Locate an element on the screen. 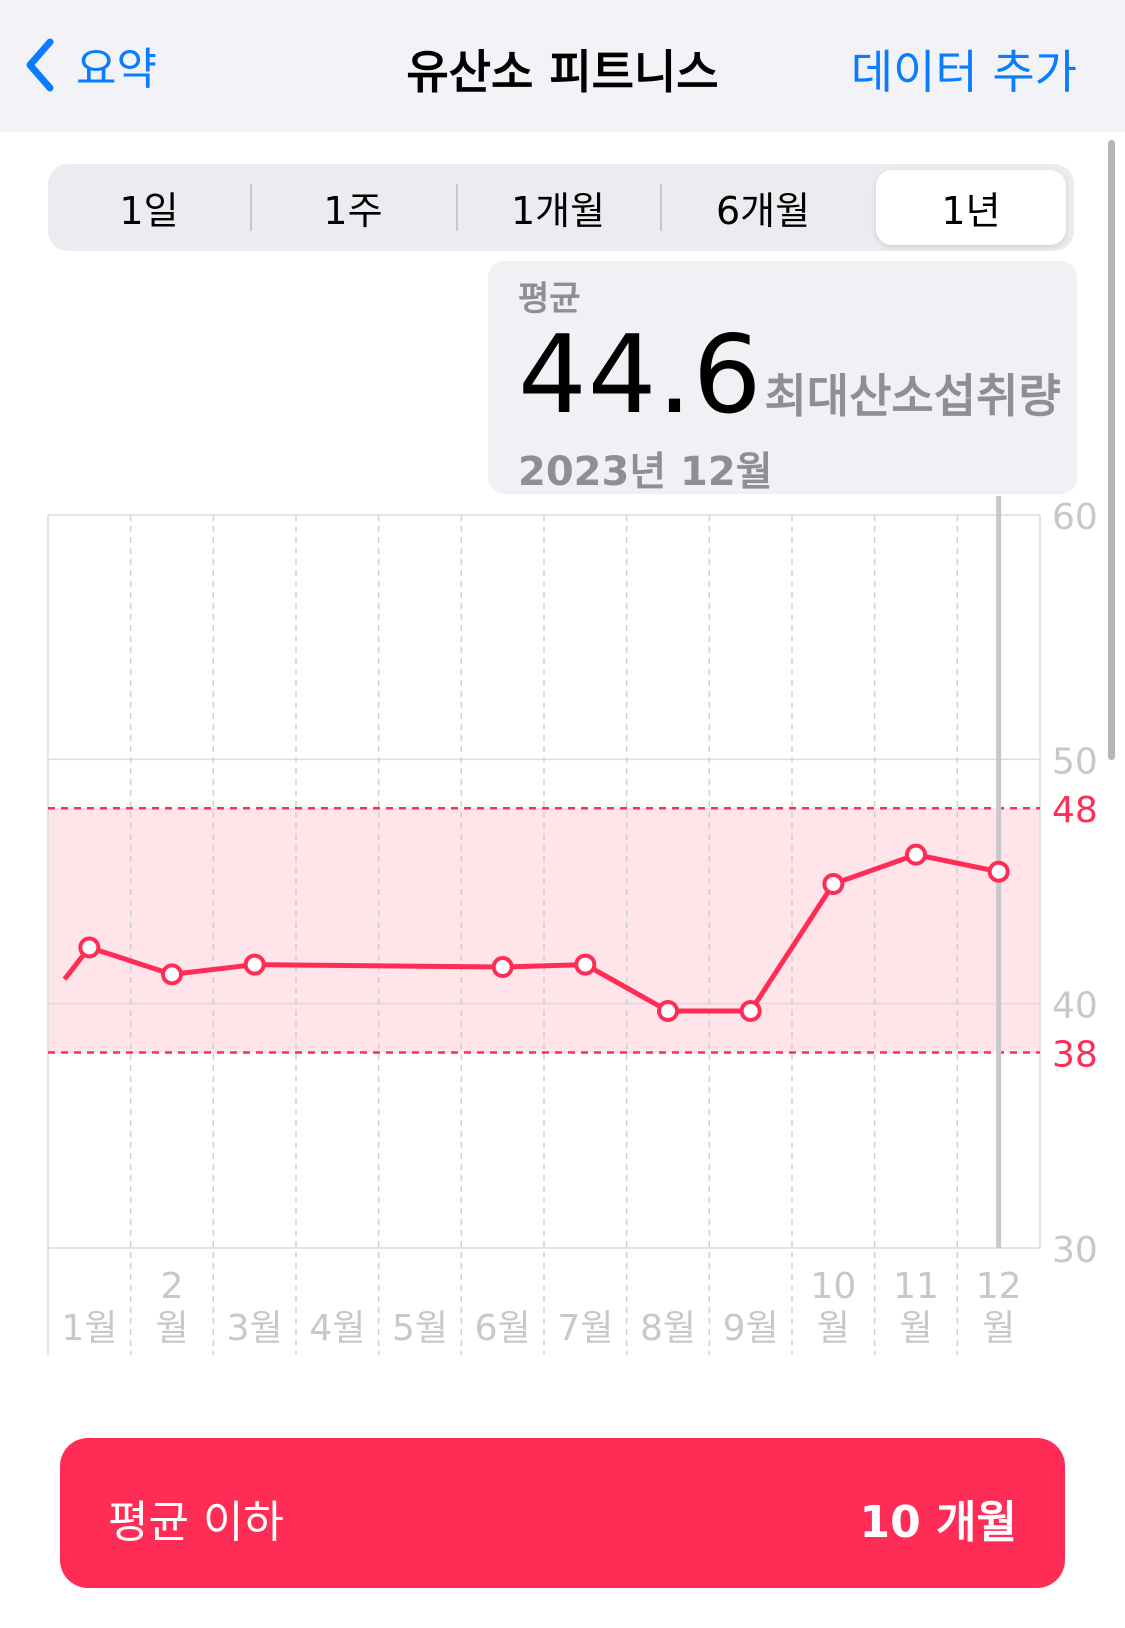  x-tick-label: 10 is located at coordinates (833, 1286).